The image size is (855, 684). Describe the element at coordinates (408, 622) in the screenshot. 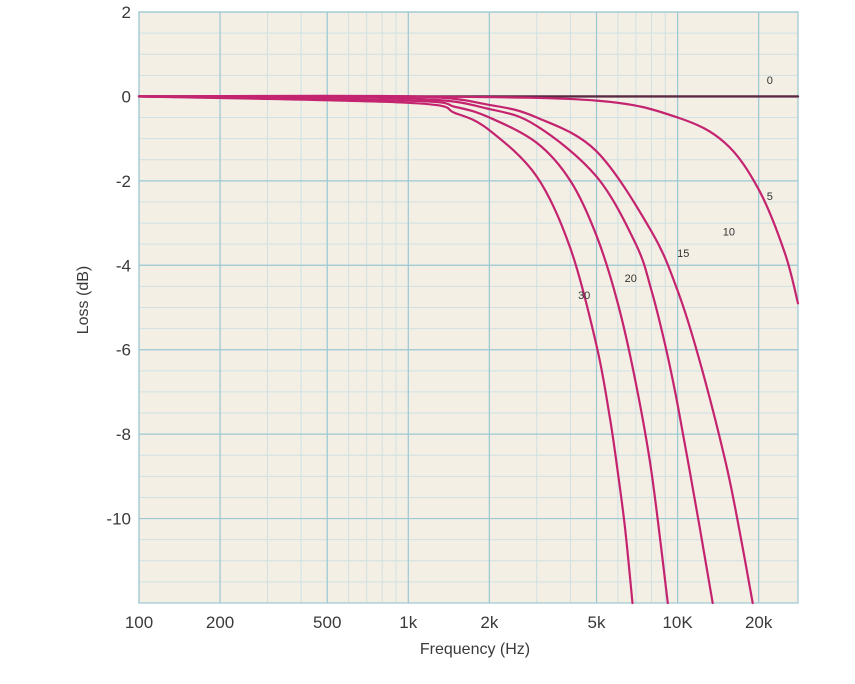

I see `x-tick-label: 1k` at that location.